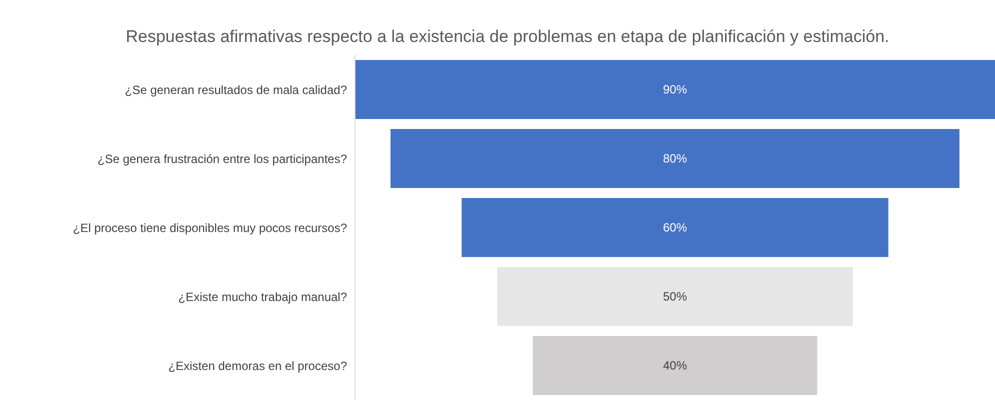 The height and width of the screenshot is (407, 995). What do you see at coordinates (507, 37) in the screenshot?
I see `text: Respuestas afirmativas respecto a la existencia de problemas en etapa de planificación y estimación.` at bounding box center [507, 37].